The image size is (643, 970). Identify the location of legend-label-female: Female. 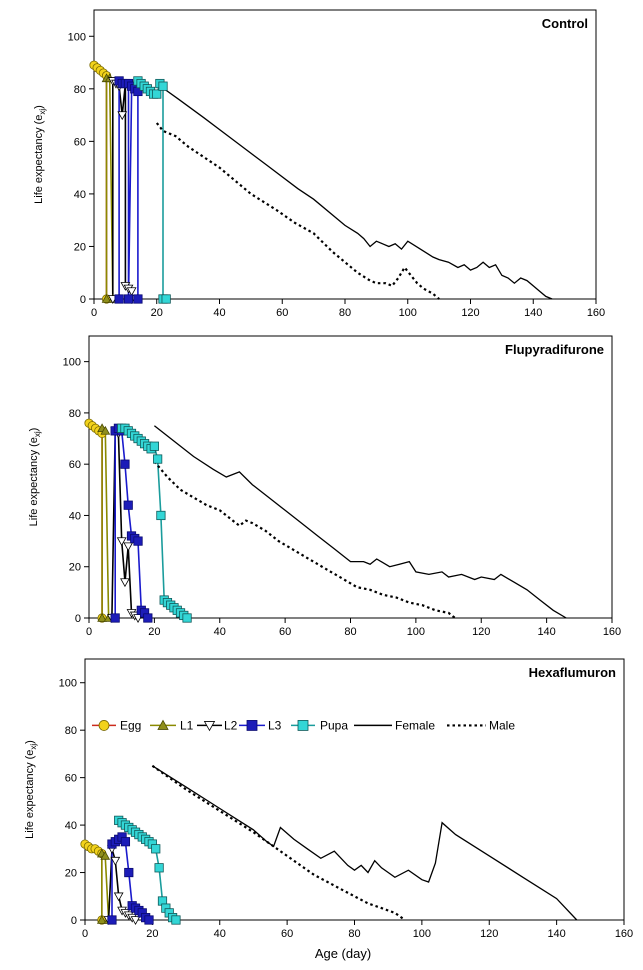
(415, 725).